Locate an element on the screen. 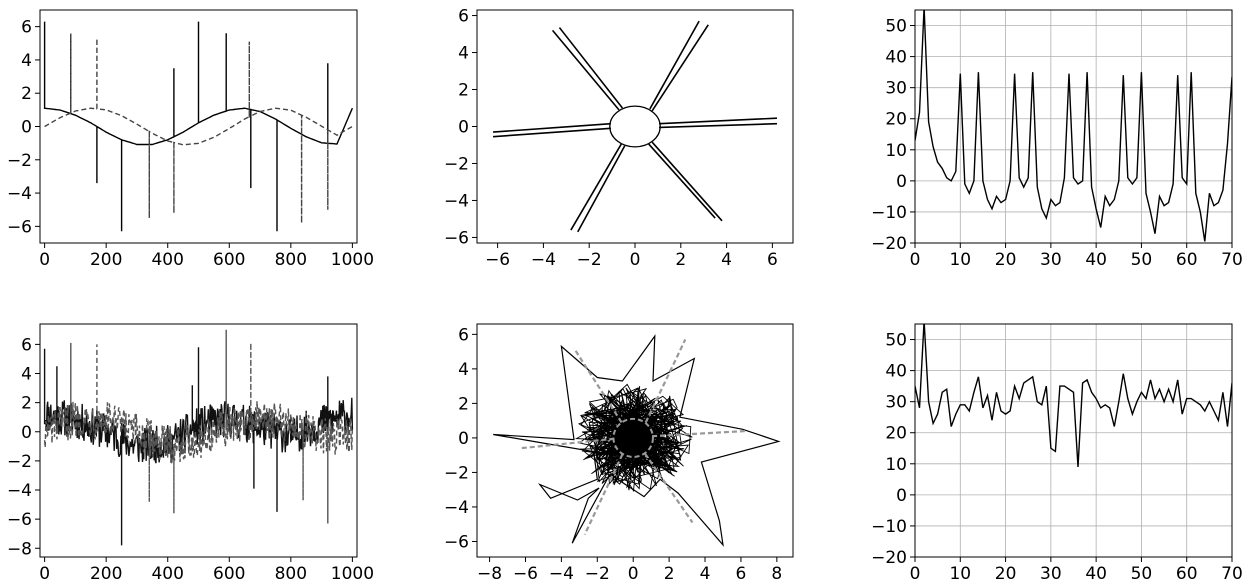 This screenshot has width=1250, height=583. chart-panel-5: −8 −6 −4 −2 0 2 4 6 8 −6 −4 −2 0 2 4 6 is located at coordinates (619, 453).